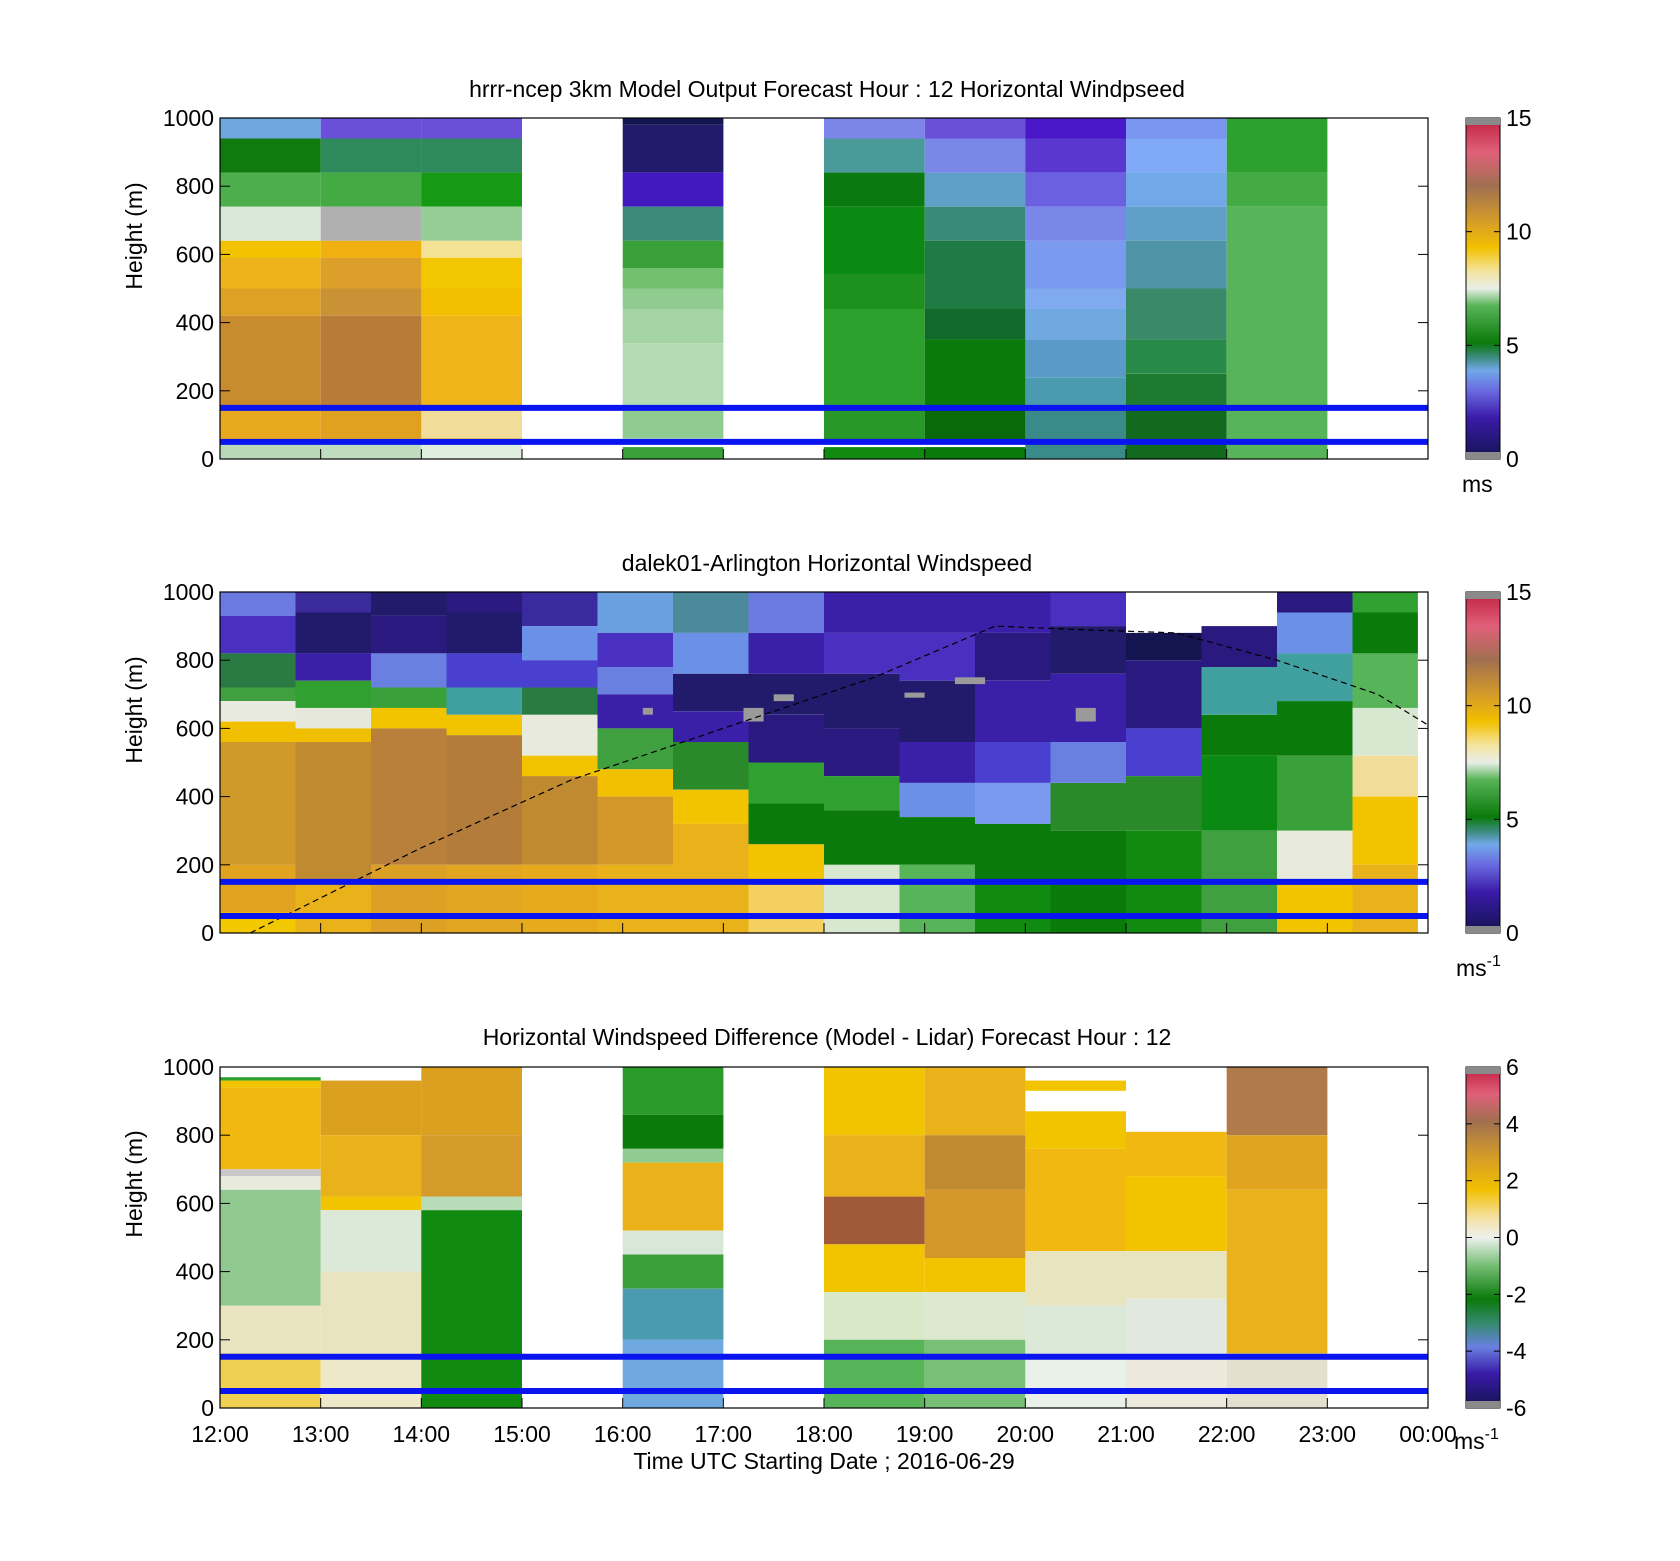  I want to click on difference-xtick-label-10: 22:00, so click(1227, 1434).